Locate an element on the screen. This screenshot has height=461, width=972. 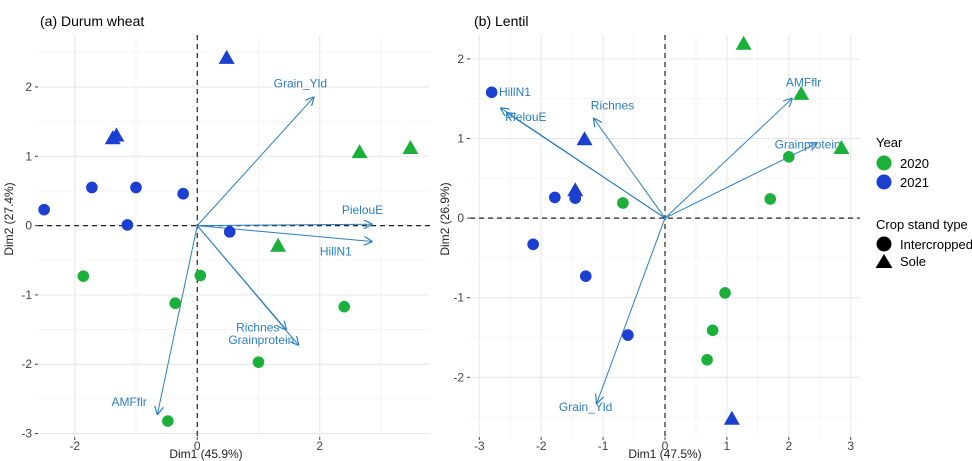
vector-grainprotein is located at coordinates (247, 285).